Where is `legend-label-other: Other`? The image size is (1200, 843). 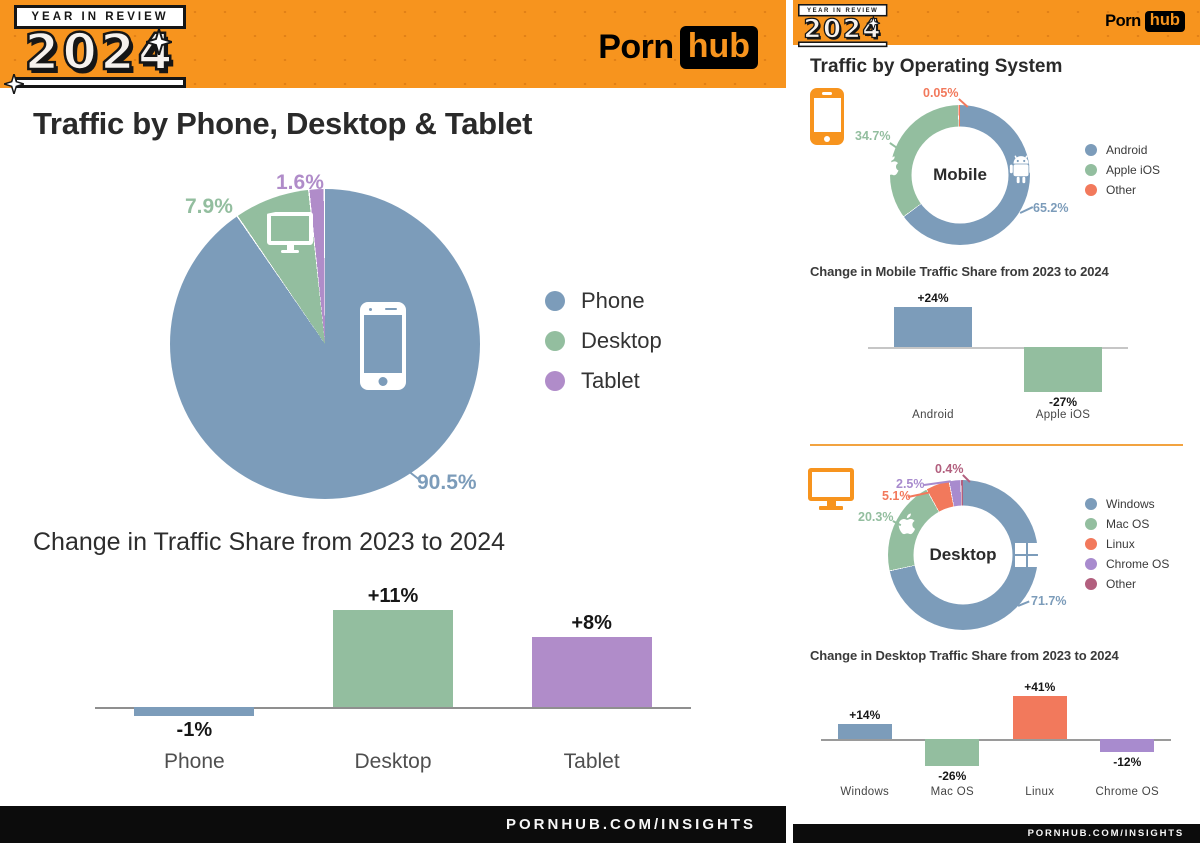 legend-label-other: Other is located at coordinates (1121, 190).